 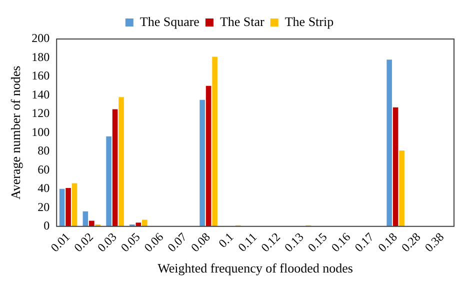 I want to click on x-tick-label: 0.13, so click(x=294, y=242).